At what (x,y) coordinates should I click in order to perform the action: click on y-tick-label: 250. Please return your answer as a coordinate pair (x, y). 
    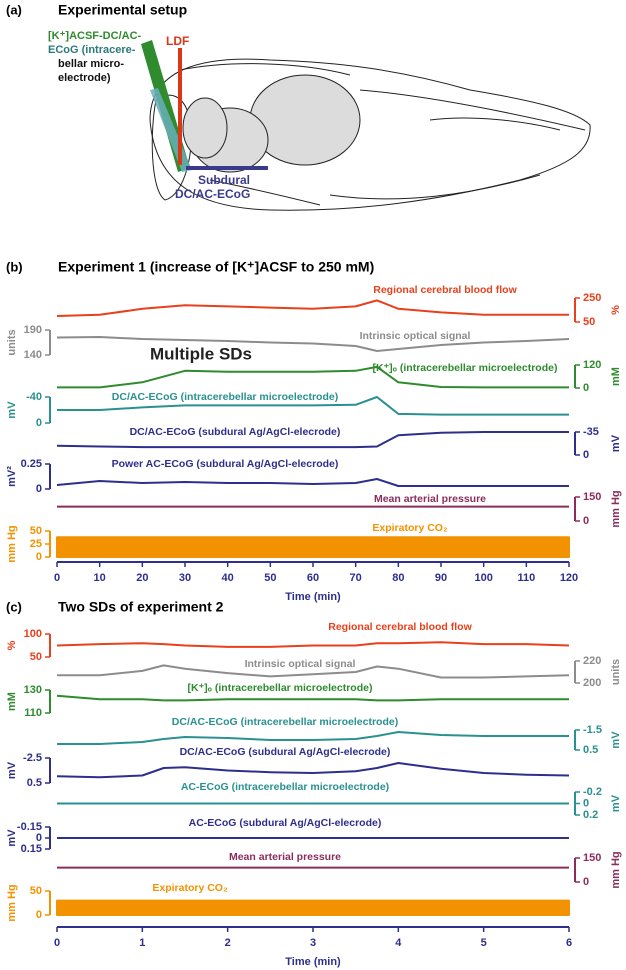
    Looking at the image, I should click on (592, 298).